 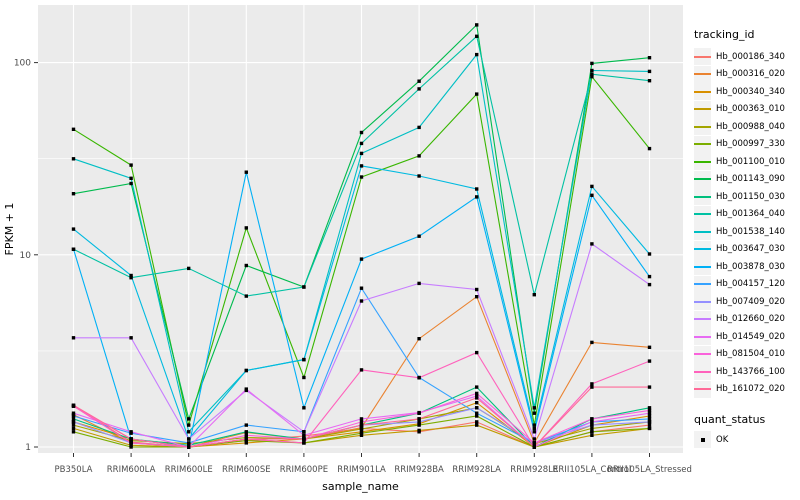 What do you see at coordinates (739, 319) in the screenshot?
I see `legend-item: Hb_012660_020` at bounding box center [739, 319].